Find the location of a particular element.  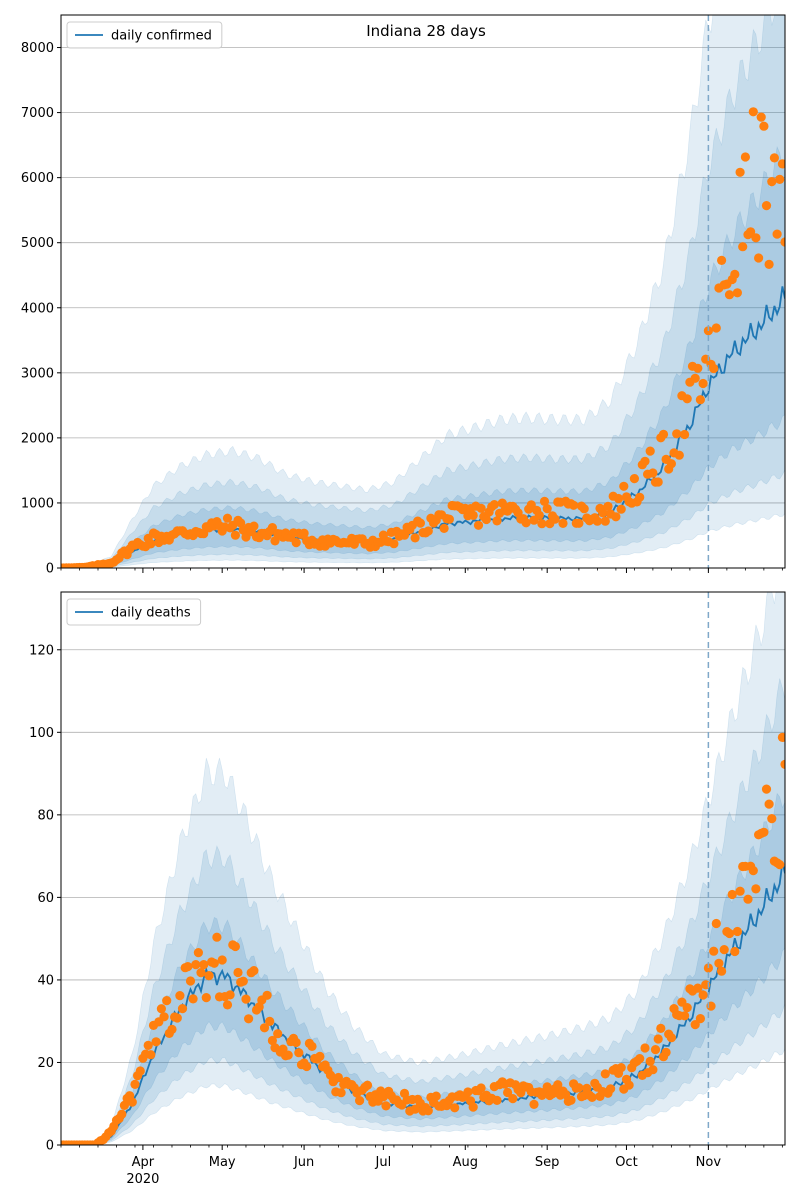

y-tick-label: 1000 is located at coordinates (37, 503).